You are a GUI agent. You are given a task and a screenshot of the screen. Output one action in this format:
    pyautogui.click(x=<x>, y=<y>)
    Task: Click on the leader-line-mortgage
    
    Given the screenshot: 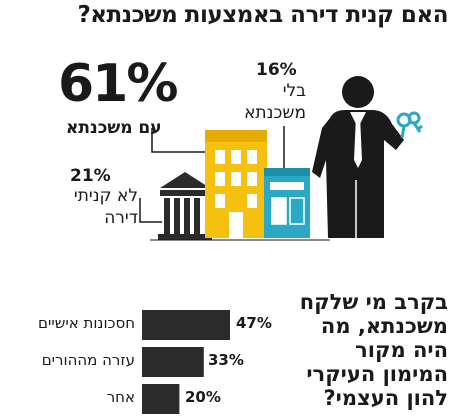 What is the action you would take?
    pyautogui.click(x=182, y=140)
    